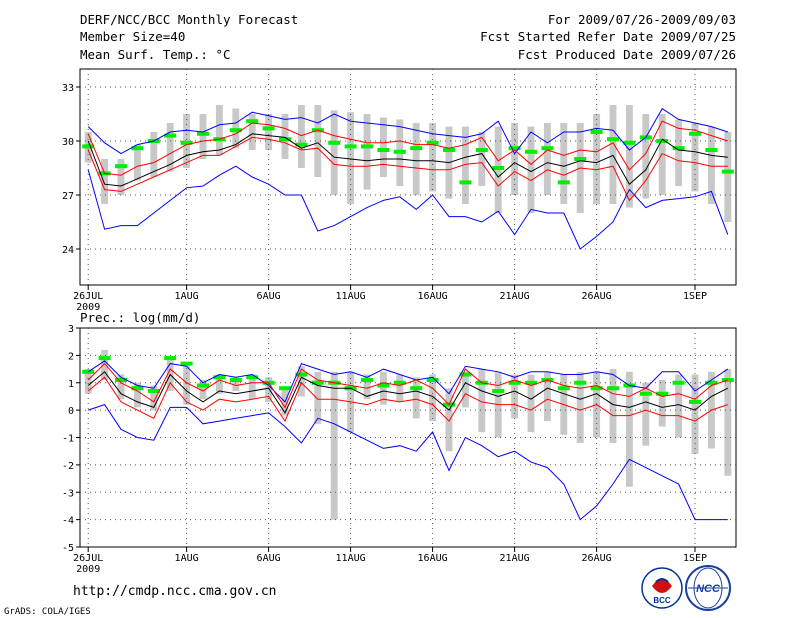 Image resolution: width=800 pixels, height=618 pixels. Describe the element at coordinates (71, 329) in the screenshot. I see `precipitation-y-tick-label: 3` at that location.